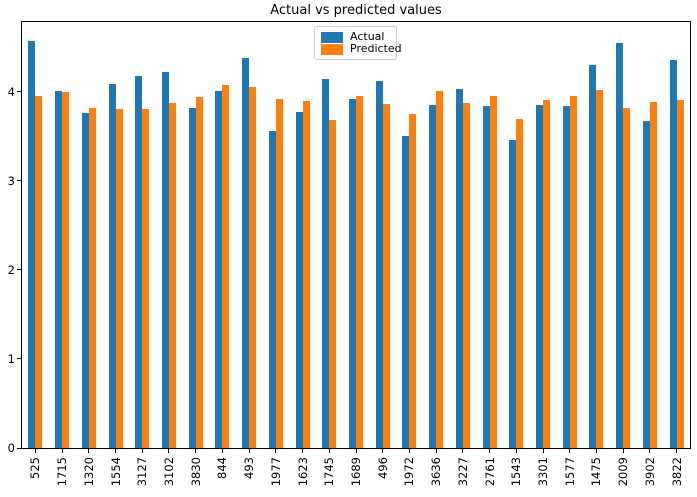 This screenshot has height=497, width=697. What do you see at coordinates (249, 468) in the screenshot?
I see `x-tick-label: 493` at bounding box center [249, 468].